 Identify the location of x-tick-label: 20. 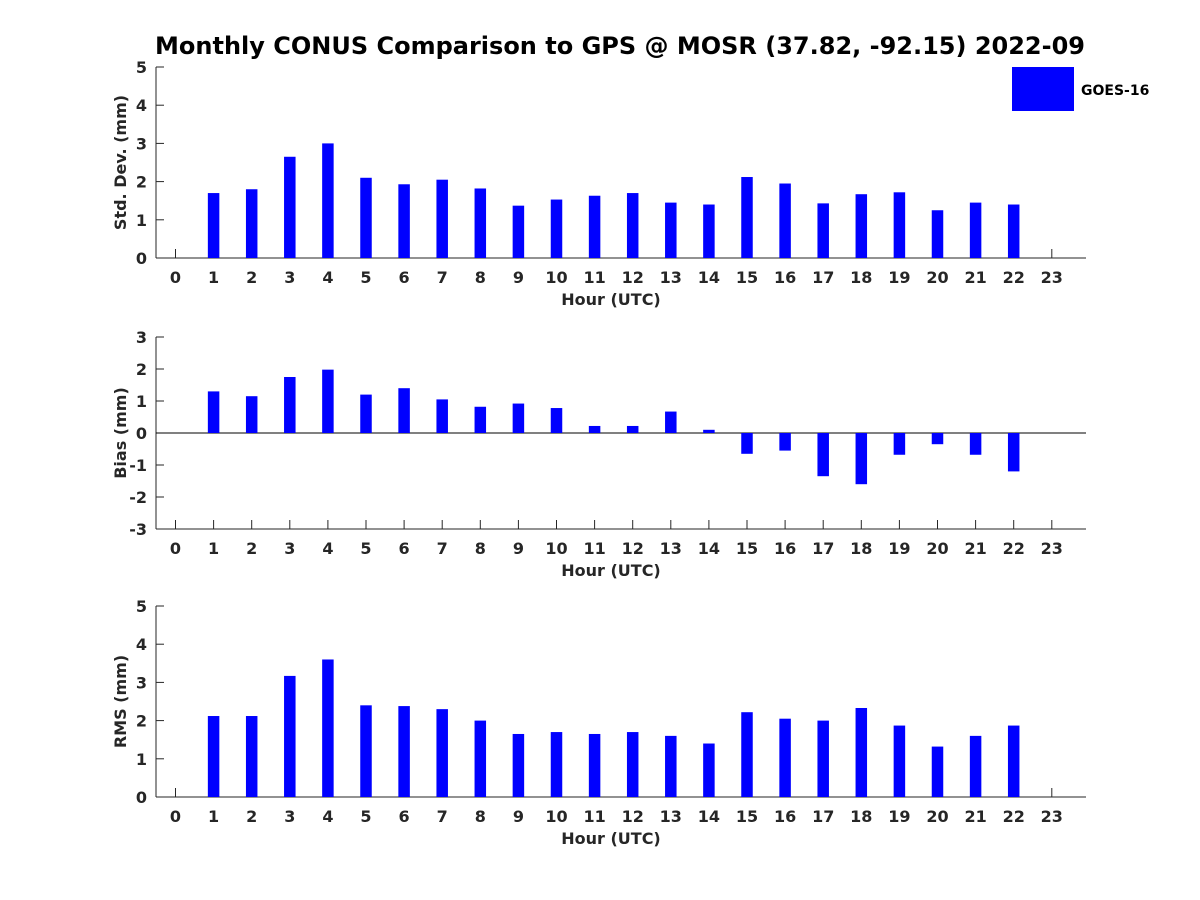
(937, 816).